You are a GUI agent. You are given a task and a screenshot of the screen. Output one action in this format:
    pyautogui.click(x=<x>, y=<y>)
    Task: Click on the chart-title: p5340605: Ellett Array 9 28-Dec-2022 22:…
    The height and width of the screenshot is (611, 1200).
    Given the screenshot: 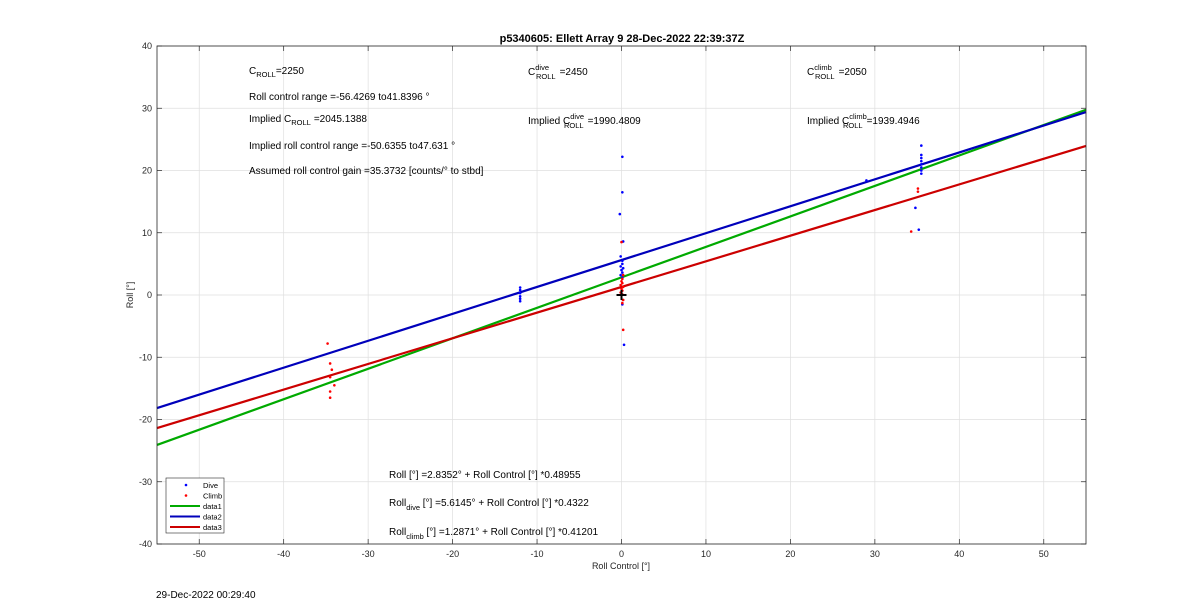 What is the action you would take?
    pyautogui.click(x=622, y=39)
    